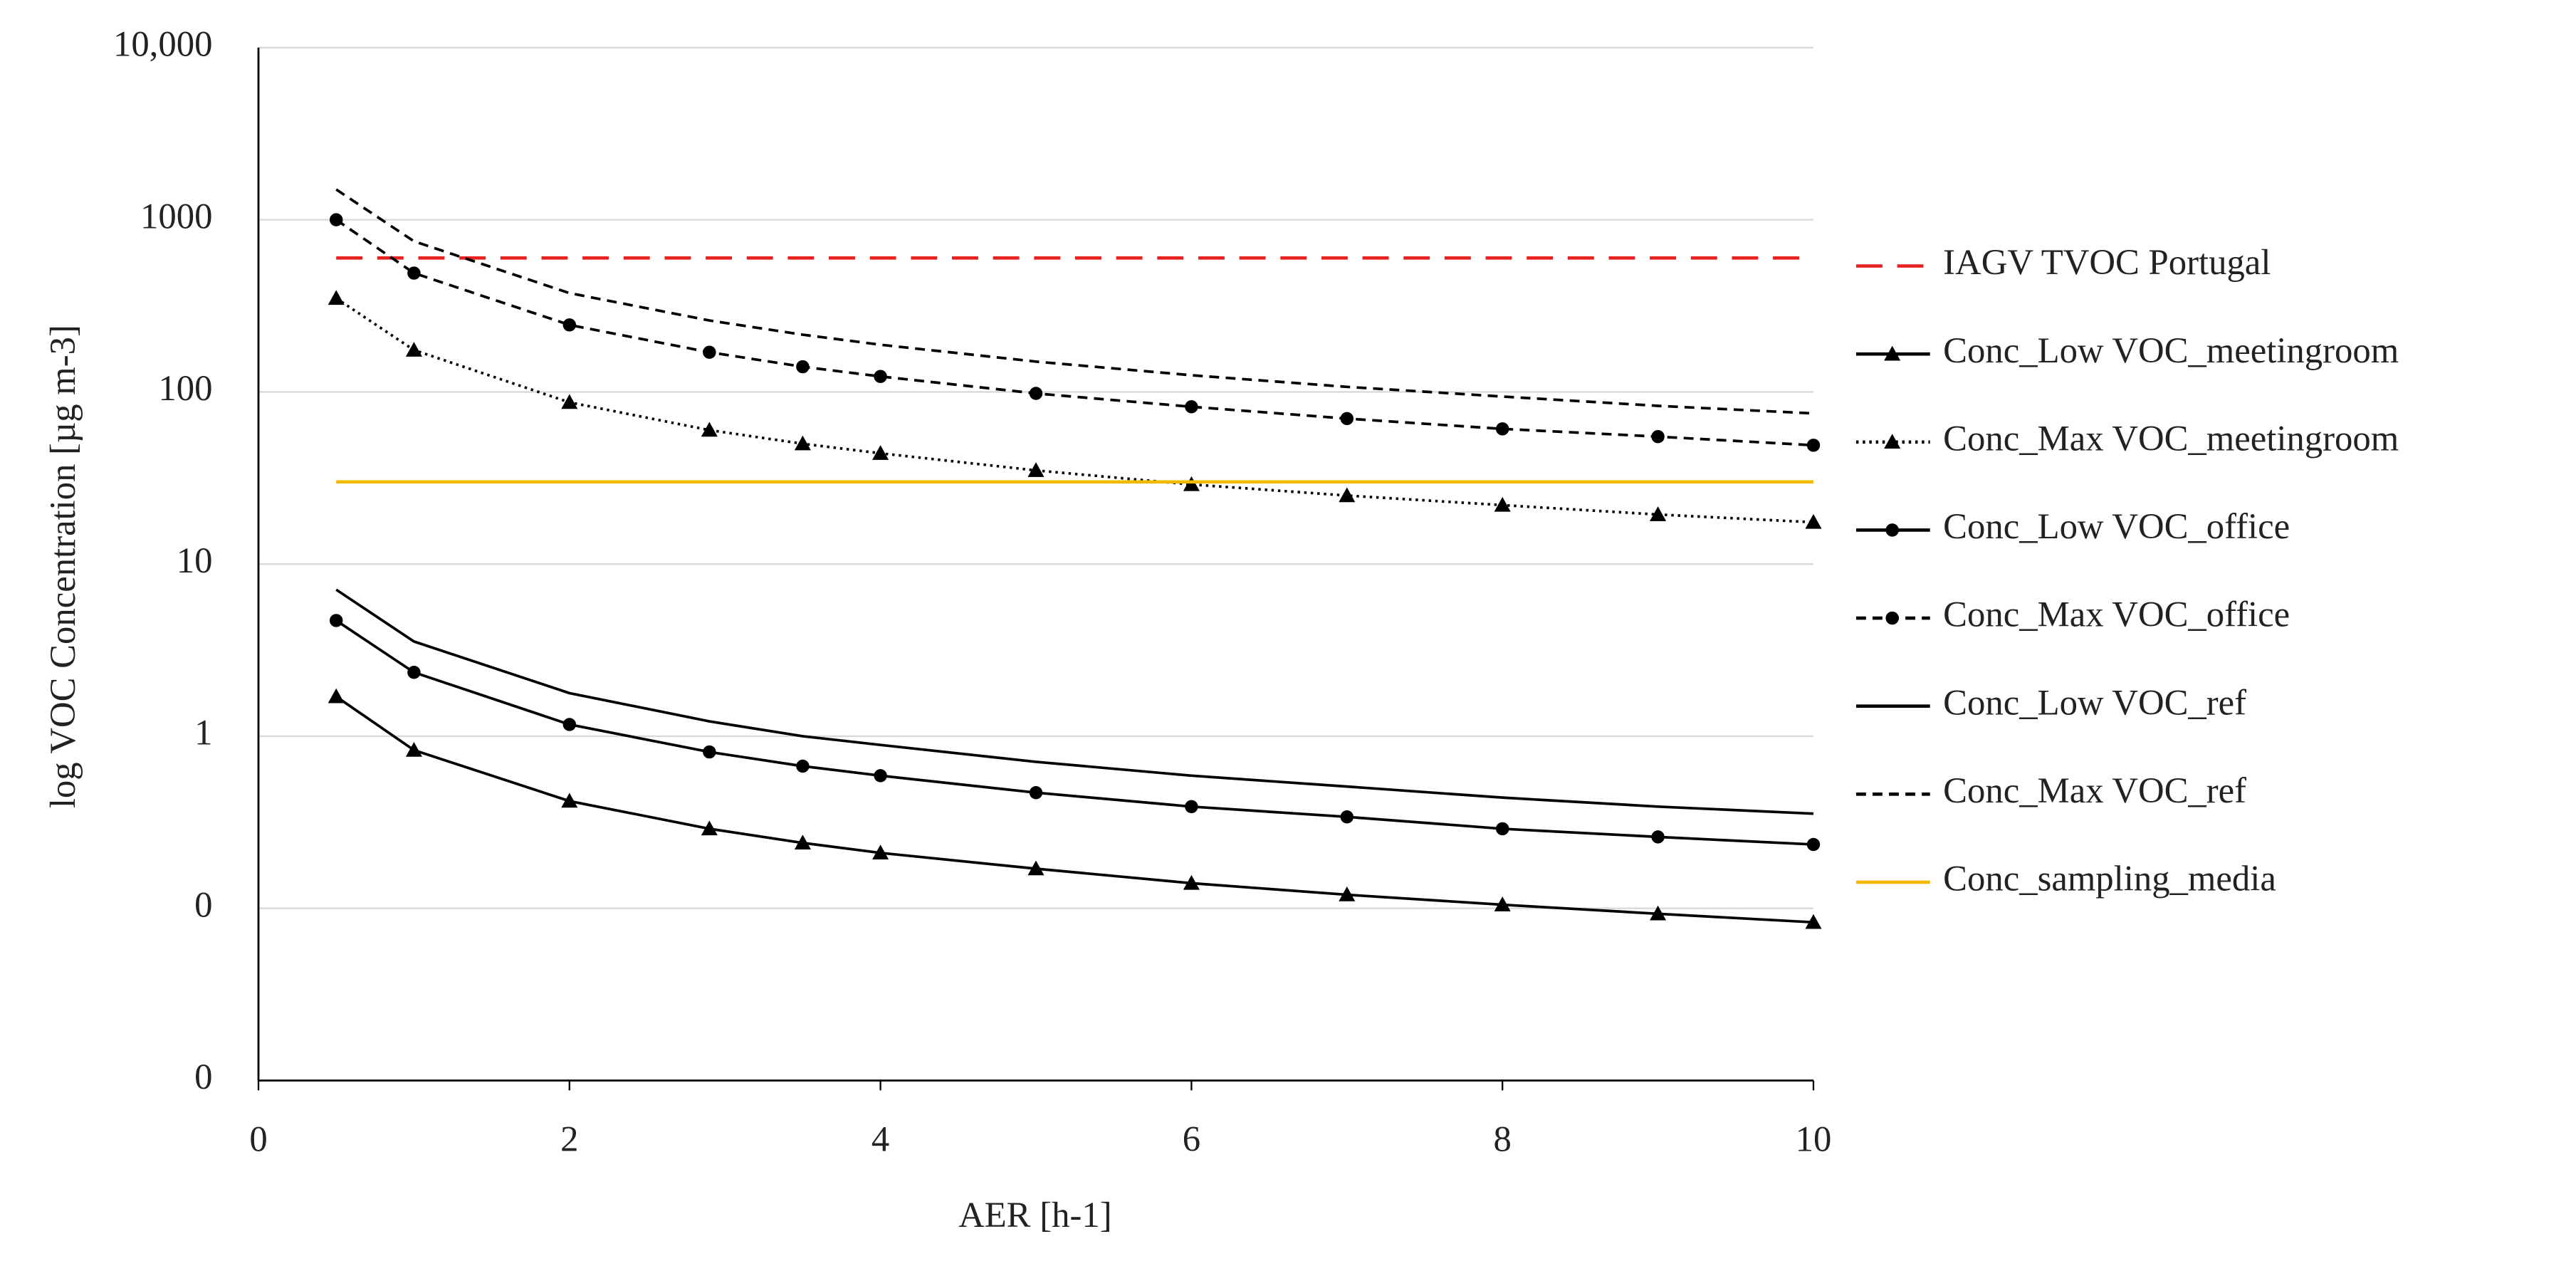 Image resolution: width=2576 pixels, height=1271 pixels. What do you see at coordinates (1814, 1139) in the screenshot?
I see `x-tick-label: 10` at bounding box center [1814, 1139].